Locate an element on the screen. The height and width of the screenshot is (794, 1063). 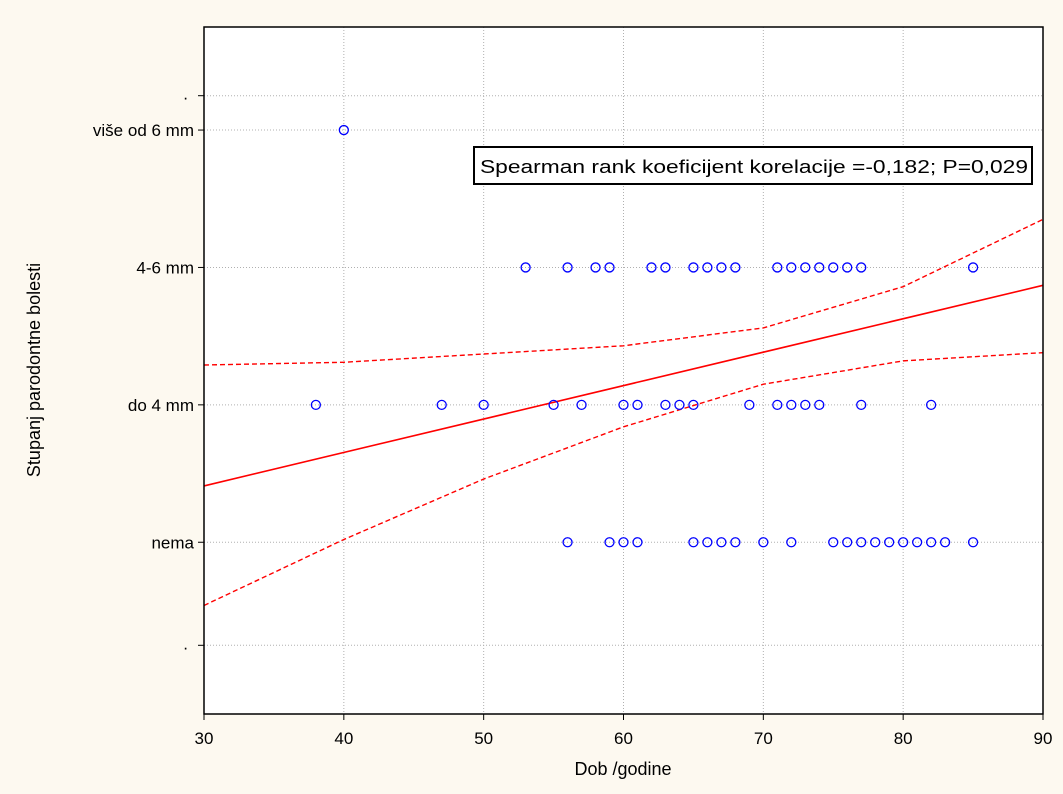
x-tick-label: 50 is located at coordinates (483, 738).